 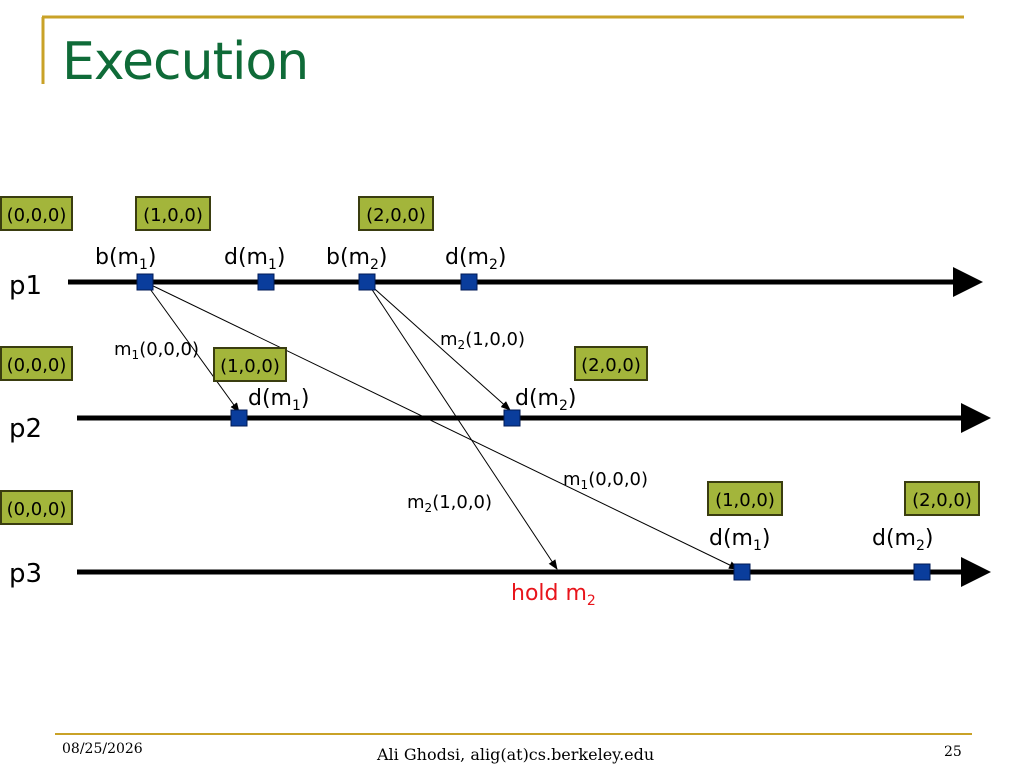 I want to click on message-label-m2-to-p3: m2(1,0,0), so click(x=449, y=503).